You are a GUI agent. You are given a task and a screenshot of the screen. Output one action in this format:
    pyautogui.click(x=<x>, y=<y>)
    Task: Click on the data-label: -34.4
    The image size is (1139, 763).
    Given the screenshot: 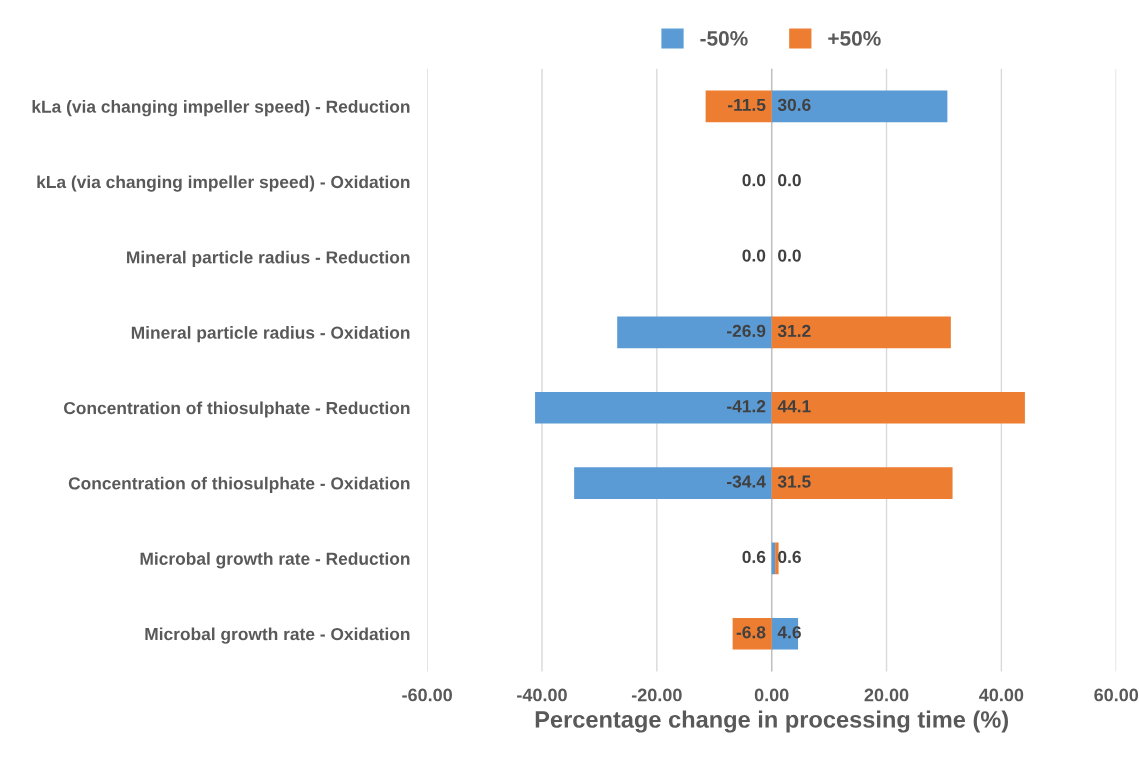 What is the action you would take?
    pyautogui.click(x=746, y=481)
    